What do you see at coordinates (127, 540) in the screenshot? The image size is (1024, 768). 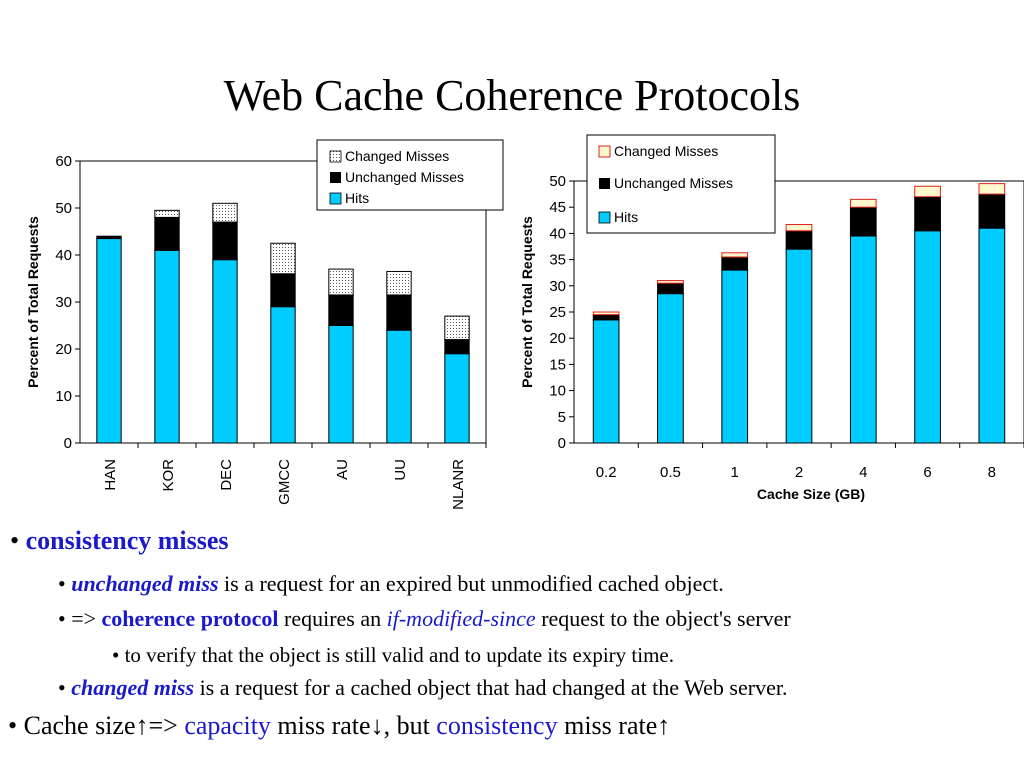 I see `bullet-text: consistency misses` at bounding box center [127, 540].